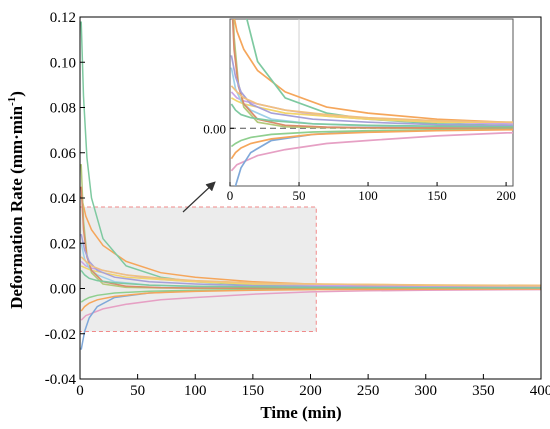  I want to click on y-tick-label-0: -0.04, so click(61, 380).